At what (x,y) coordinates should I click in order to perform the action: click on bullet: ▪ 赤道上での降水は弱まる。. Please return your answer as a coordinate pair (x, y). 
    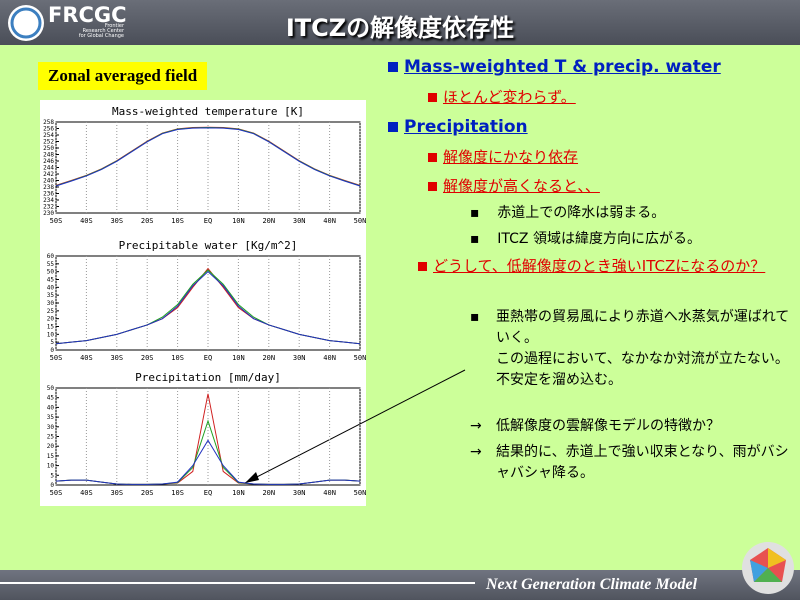
    Looking at the image, I should click on (568, 213).